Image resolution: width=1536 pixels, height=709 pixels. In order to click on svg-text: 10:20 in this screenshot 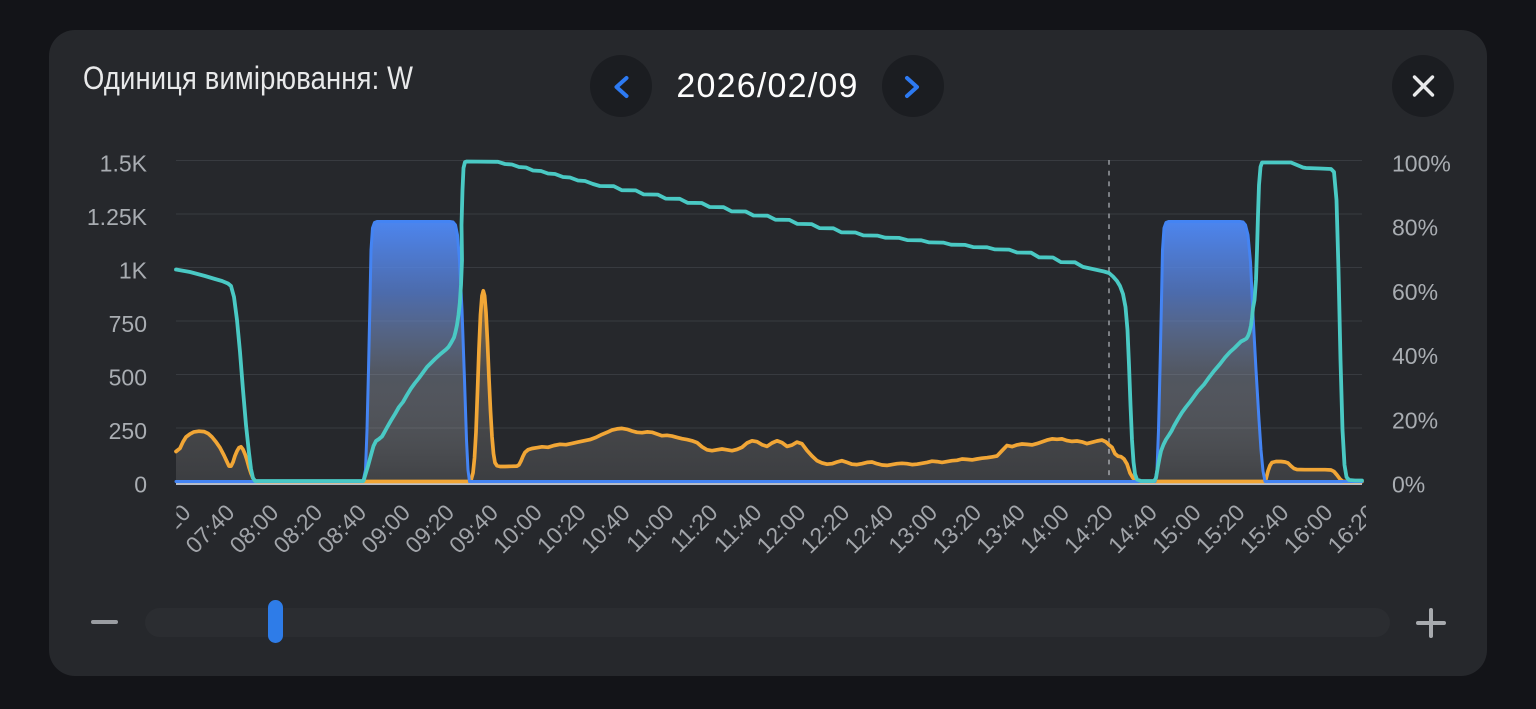, I will do `click(561, 528)`.